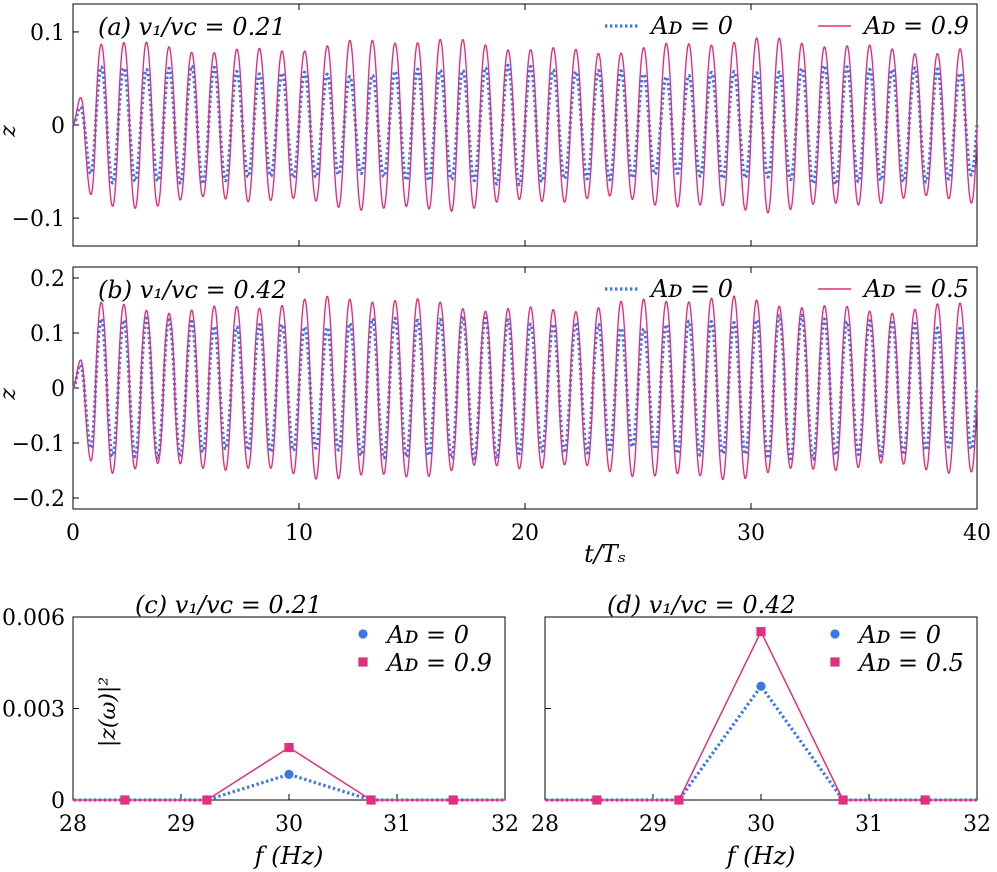 The height and width of the screenshot is (872, 997). I want to click on y-tick-label: 0.003, so click(33, 710).